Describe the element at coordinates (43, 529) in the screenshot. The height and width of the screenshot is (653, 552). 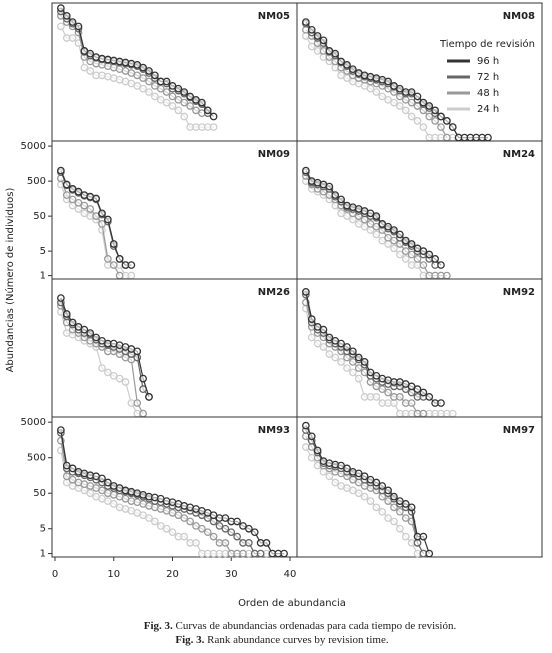
I see `y-tick-label: 5` at that location.